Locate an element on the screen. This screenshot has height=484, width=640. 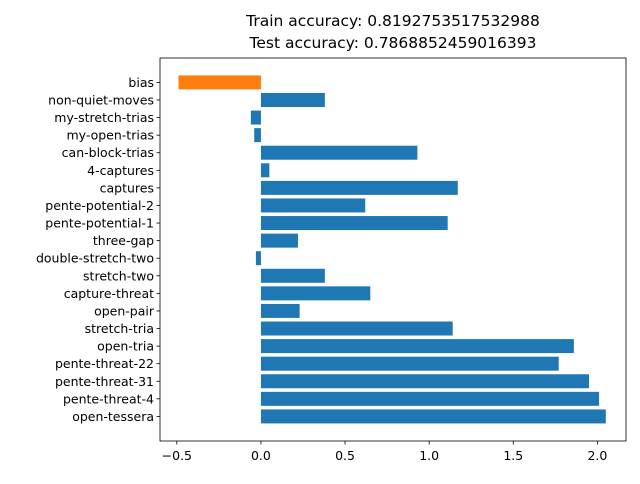
y-tick-label: pente-potential-2 is located at coordinates (99, 205).